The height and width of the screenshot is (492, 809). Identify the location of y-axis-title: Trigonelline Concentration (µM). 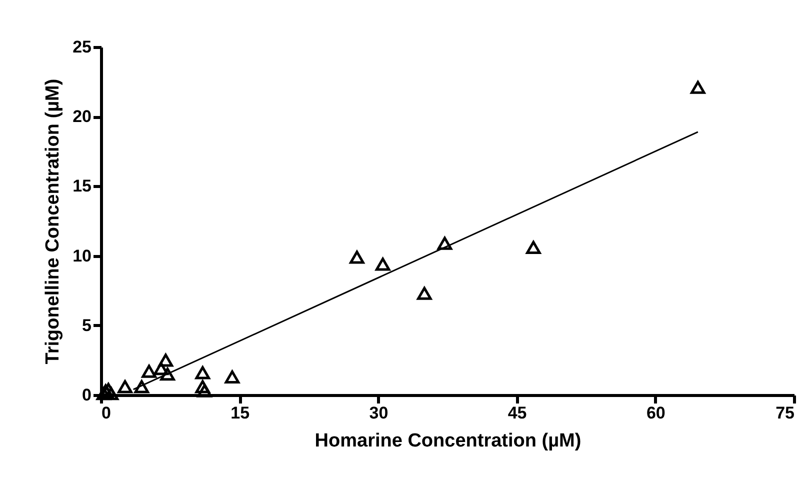
(53, 221).